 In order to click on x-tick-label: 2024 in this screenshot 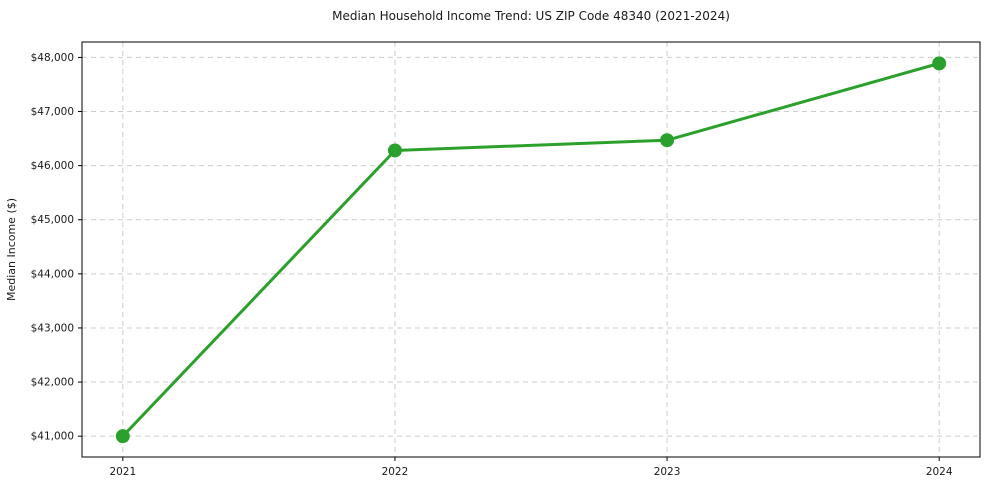, I will do `click(939, 472)`.